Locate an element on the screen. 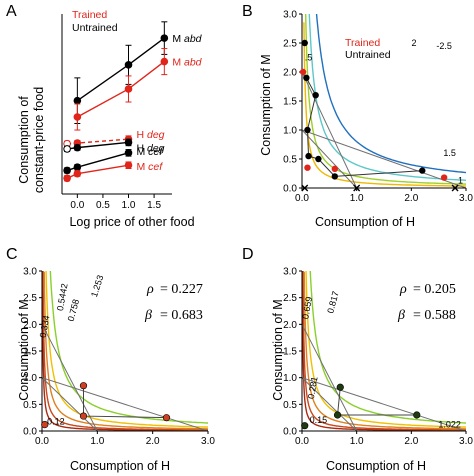 This screenshot has width=474, height=476. panel-c-beta-symbol: β is located at coordinates (148, 315).